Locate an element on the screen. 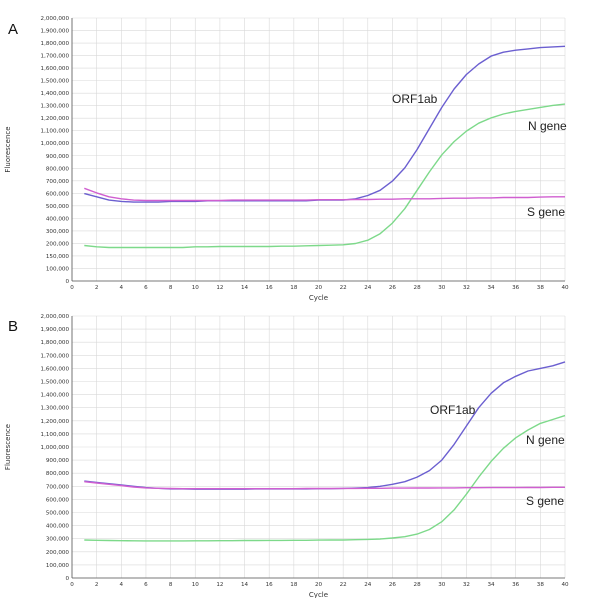 Image resolution: width=590 pixels, height=598 pixels. y-tick-label: 200,000 is located at coordinates (58, 553).